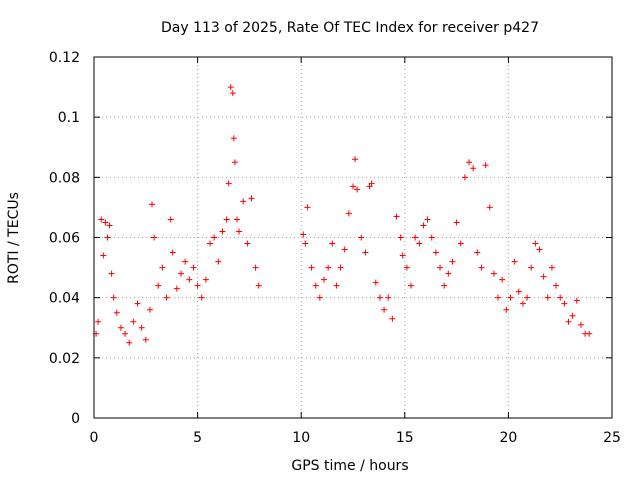 The height and width of the screenshot is (480, 640). Describe the element at coordinates (14, 238) in the screenshot. I see `y-axis-label: ROTI / TECUs` at that location.